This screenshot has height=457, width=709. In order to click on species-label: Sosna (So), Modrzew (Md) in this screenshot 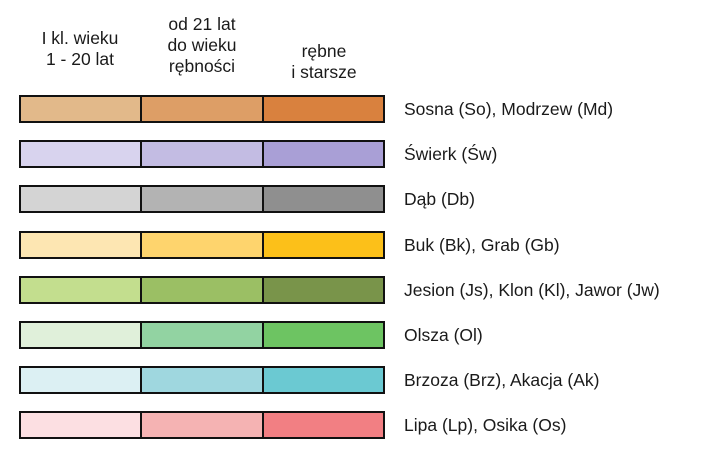, I will do `click(509, 109)`.